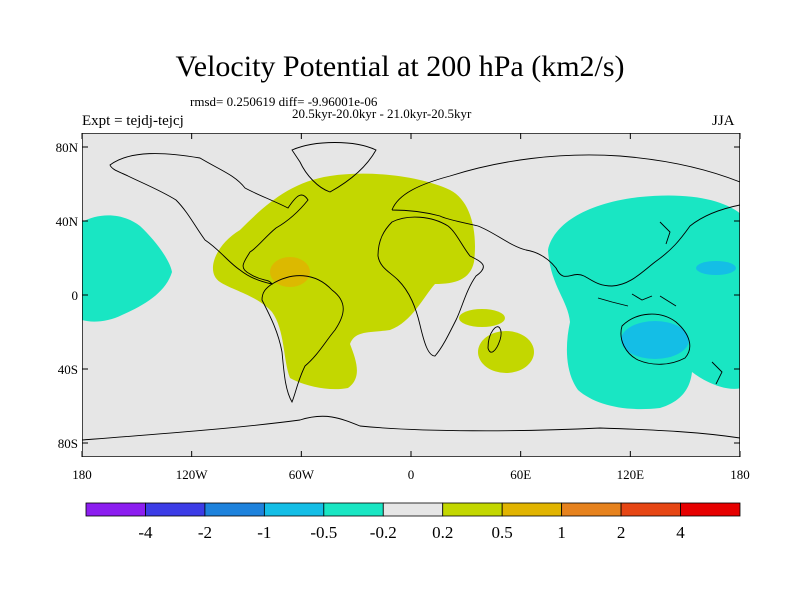  I want to click on colorbar-label: 0.5, so click(502, 532).